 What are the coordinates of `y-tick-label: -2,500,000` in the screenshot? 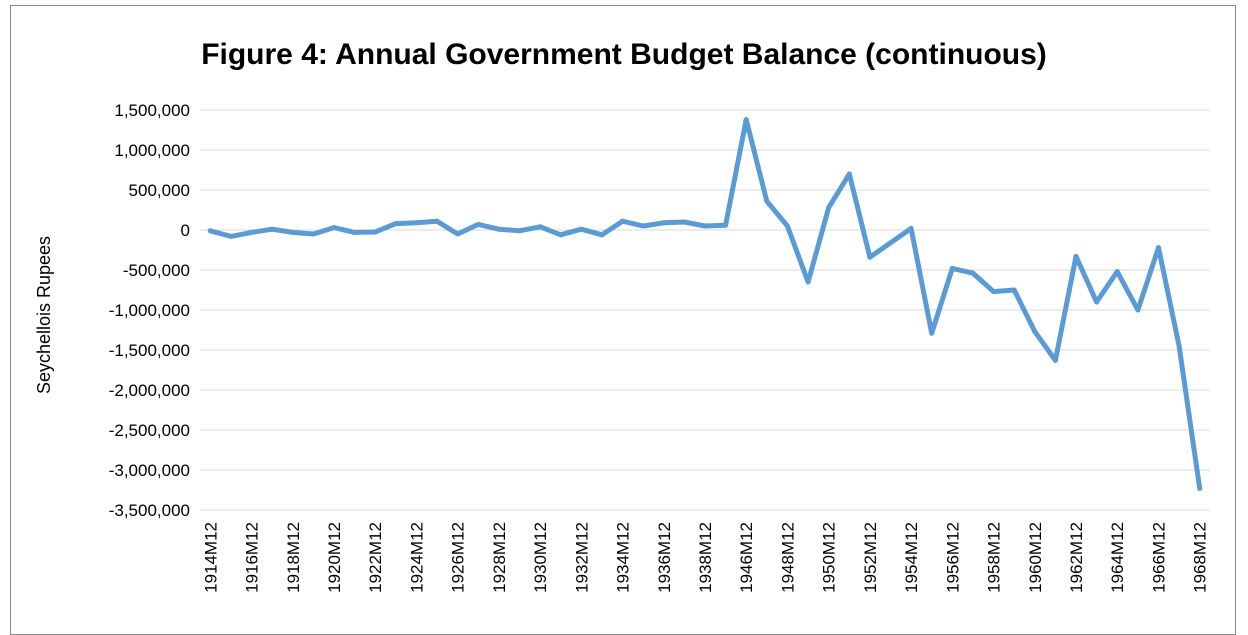 It's located at (149, 430).